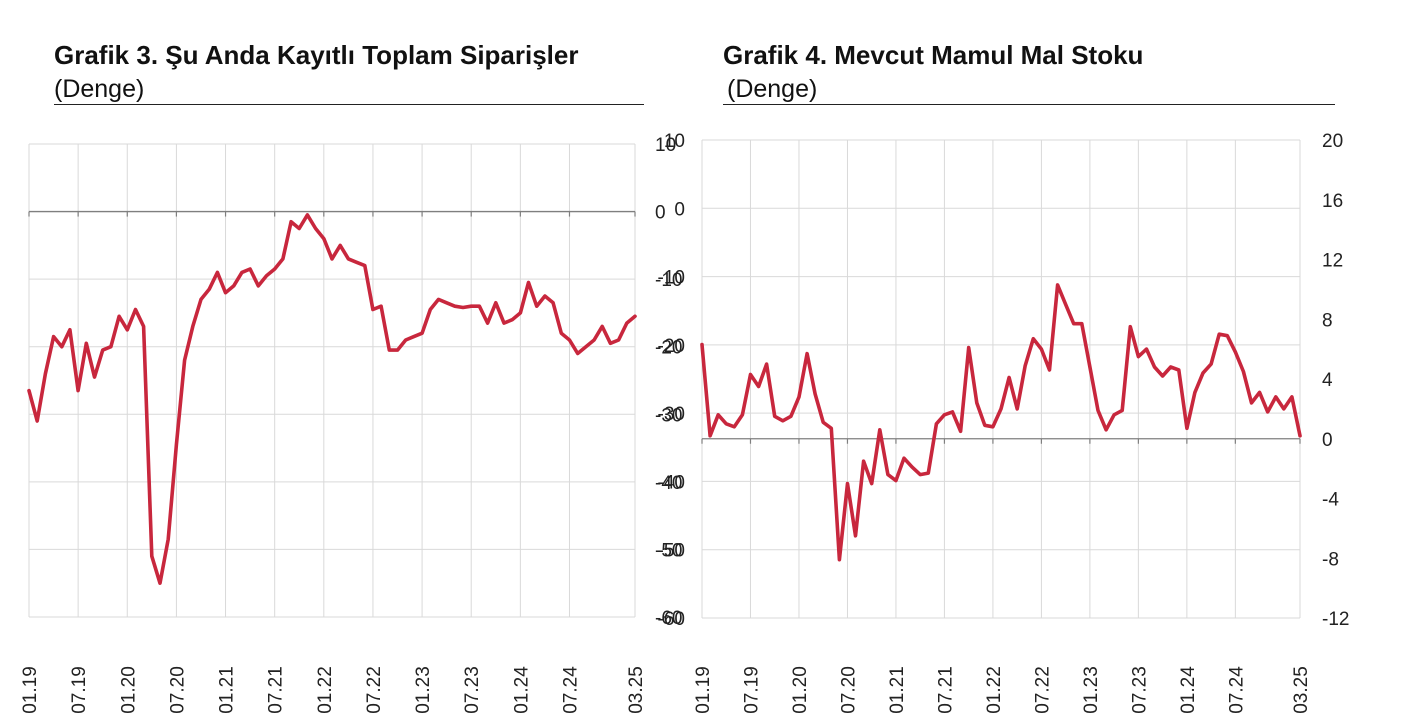 The image size is (1414, 728). Describe the element at coordinates (1327, 320) in the screenshot. I see `y2-tick-label: 8` at that location.